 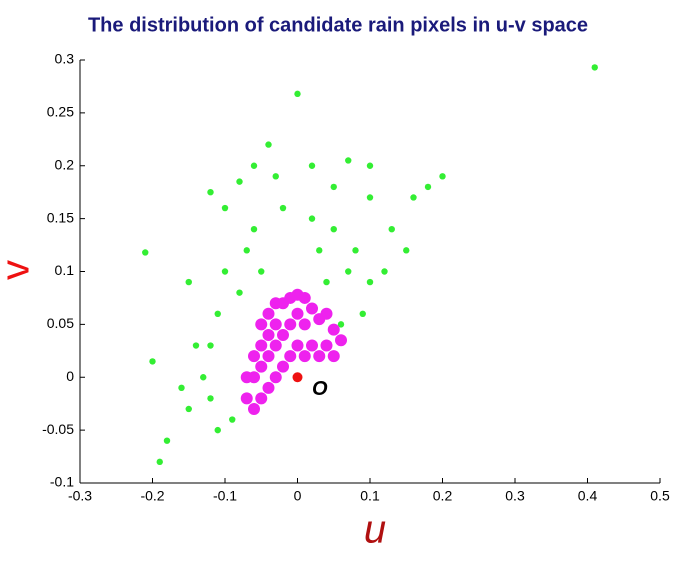 I want to click on x-axis-label: u, so click(x=375, y=530).